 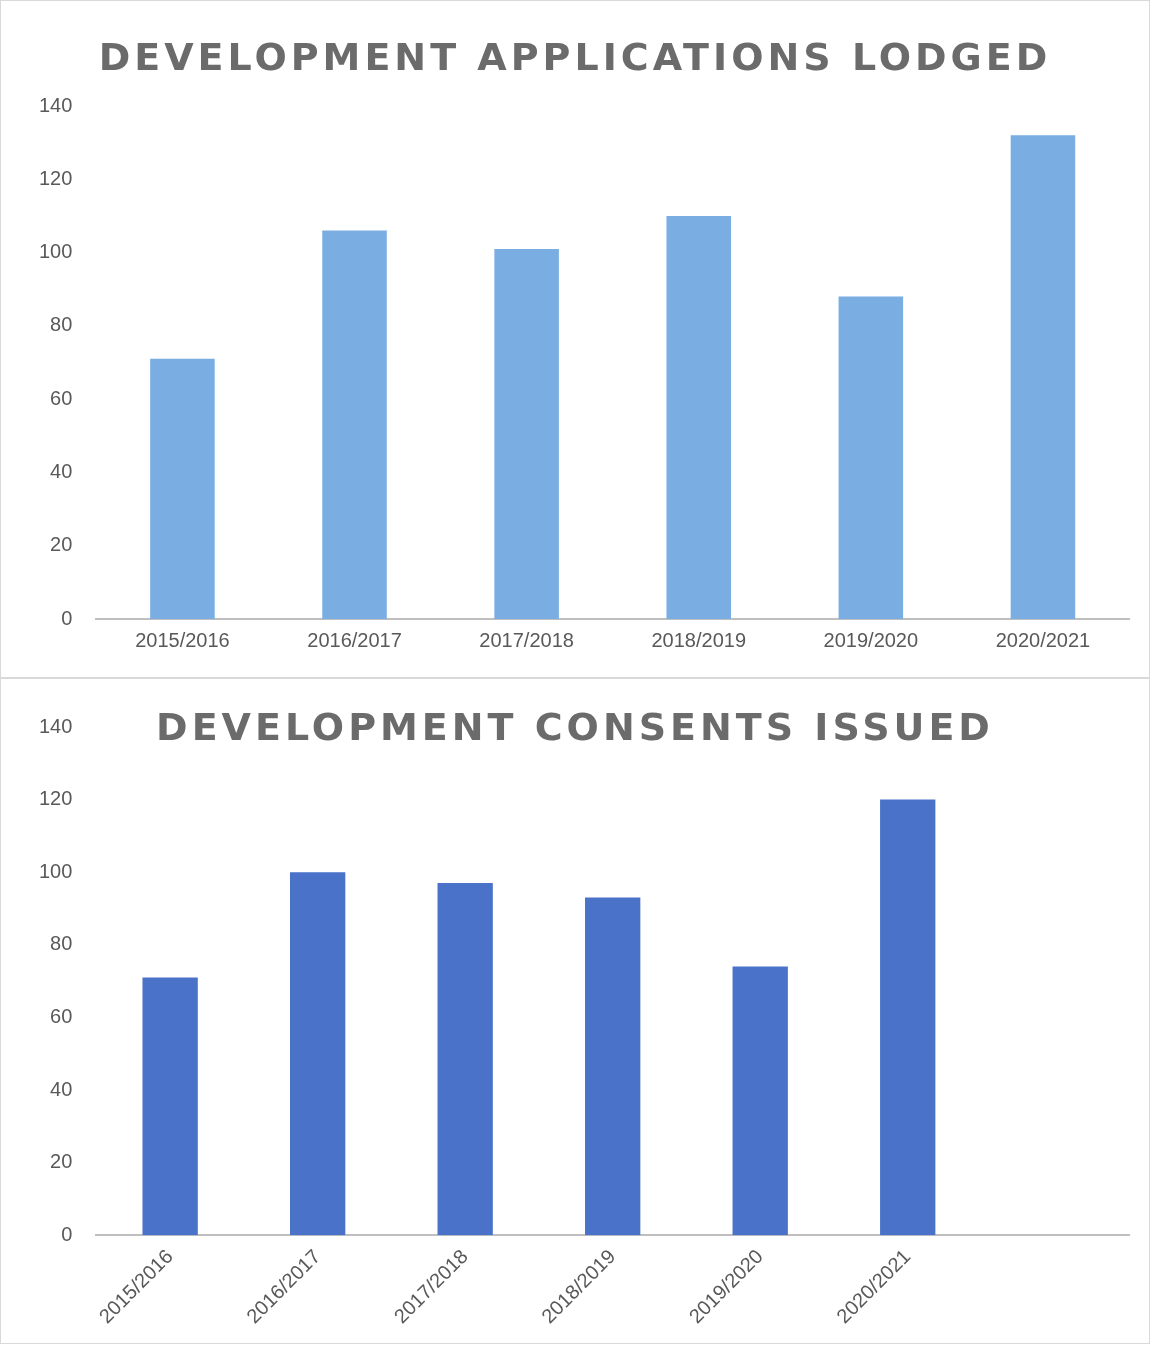 What do you see at coordinates (699, 639) in the screenshot?
I see `x-tick-label: 2018/2019` at bounding box center [699, 639].